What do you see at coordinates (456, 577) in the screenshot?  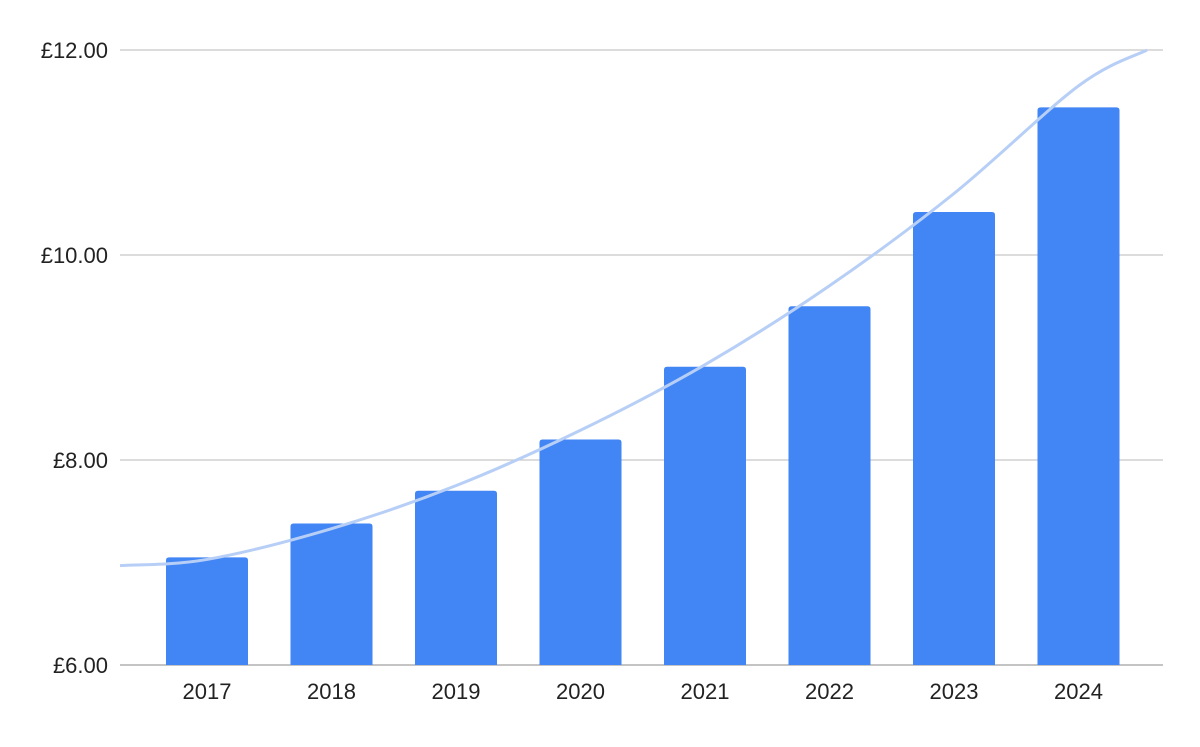 I see `bar-2019` at bounding box center [456, 577].